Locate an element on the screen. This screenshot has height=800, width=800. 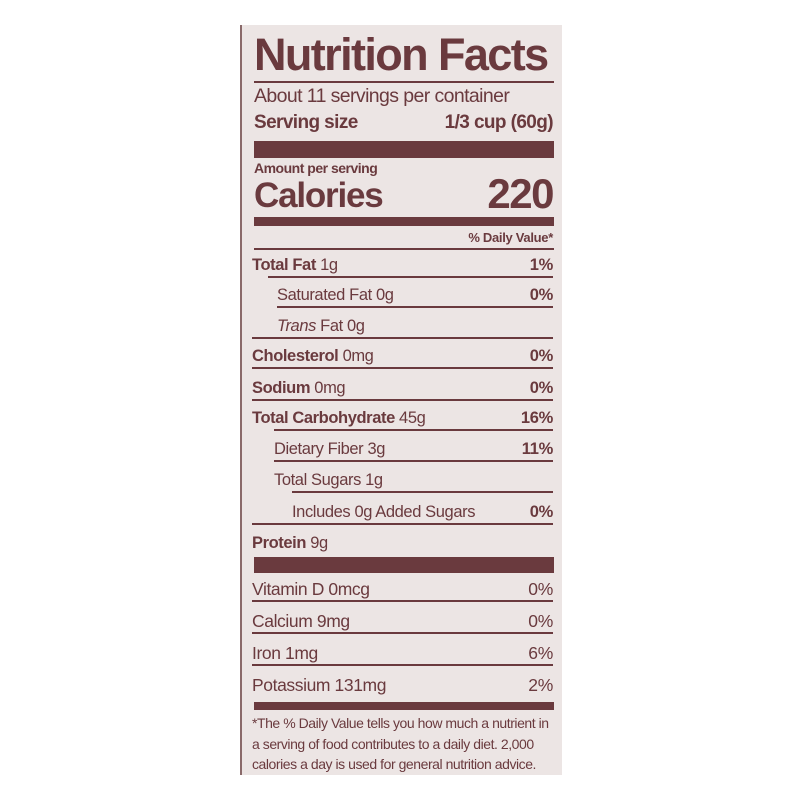
calories-label: Calories is located at coordinates (319, 195).